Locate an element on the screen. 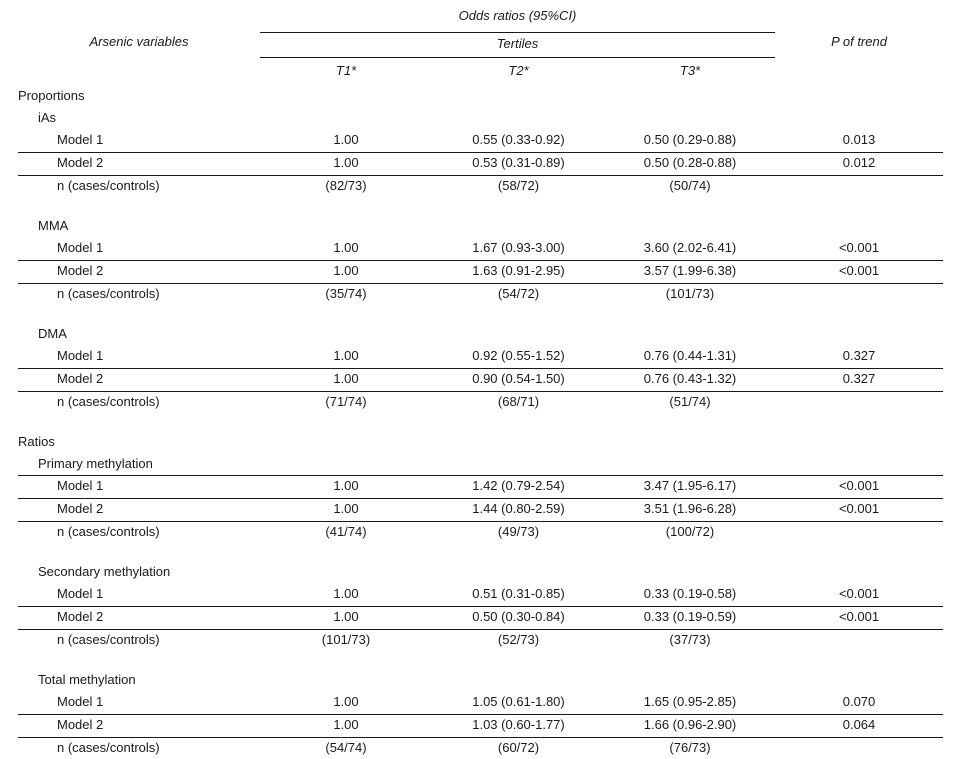 The image size is (957, 759). group-name-secondary-methylation: Secondary methylation is located at coordinates (480, 572).